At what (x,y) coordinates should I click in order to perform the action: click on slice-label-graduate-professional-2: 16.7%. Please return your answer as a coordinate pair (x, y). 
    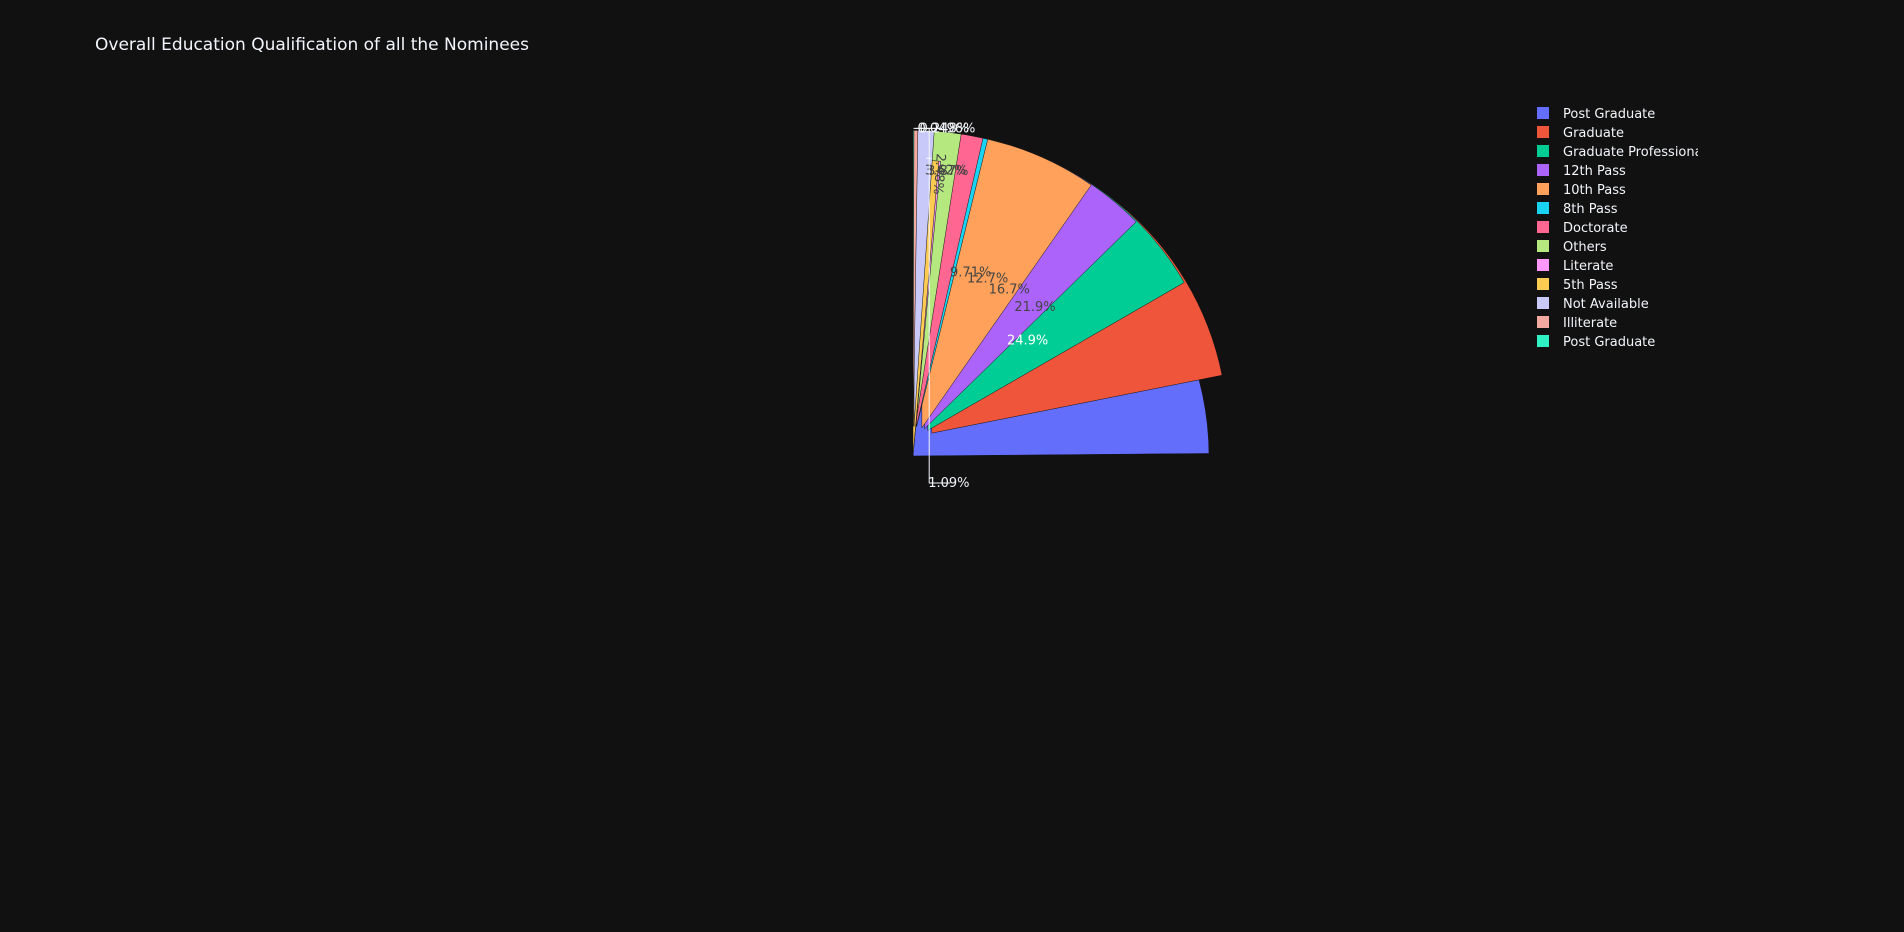
    Looking at the image, I should click on (1009, 289).